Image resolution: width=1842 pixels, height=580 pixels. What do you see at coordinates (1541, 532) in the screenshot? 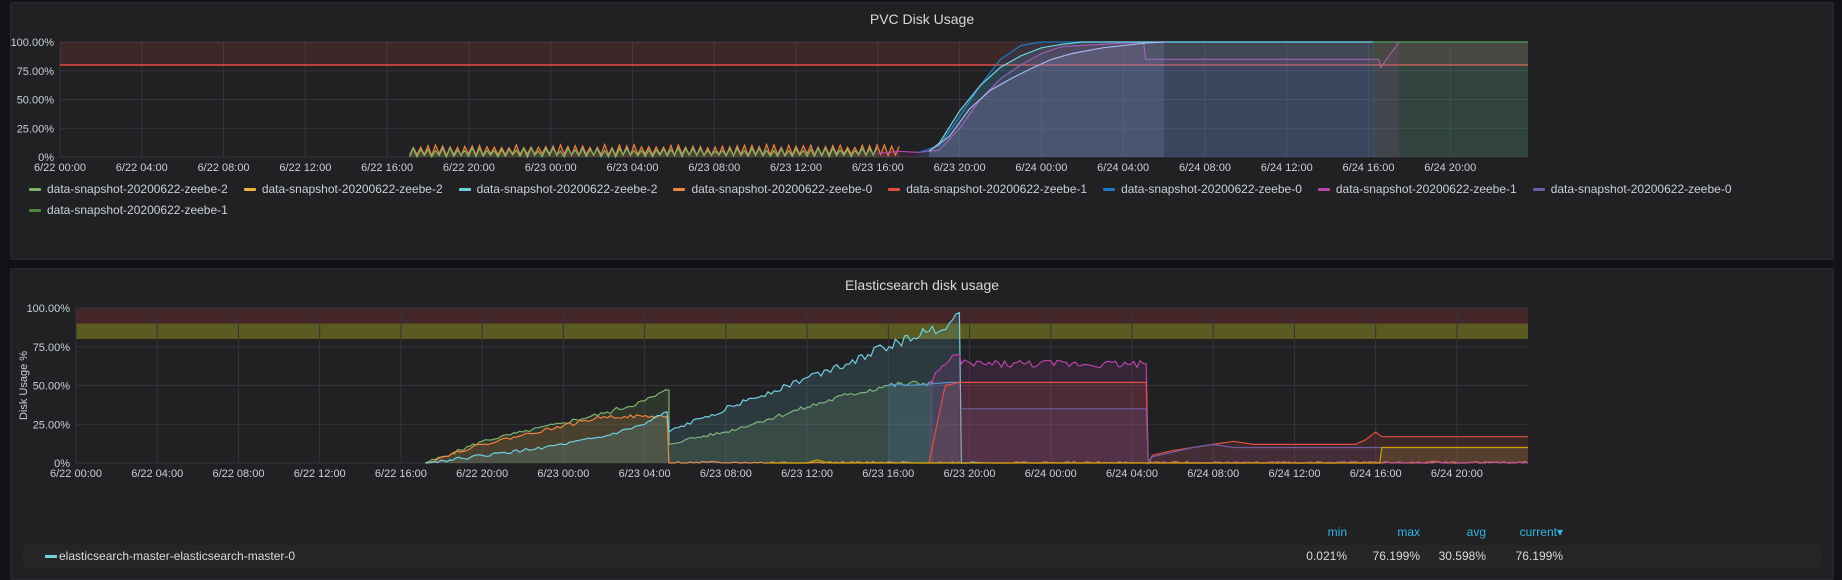
I see `col-current: current▾` at bounding box center [1541, 532].